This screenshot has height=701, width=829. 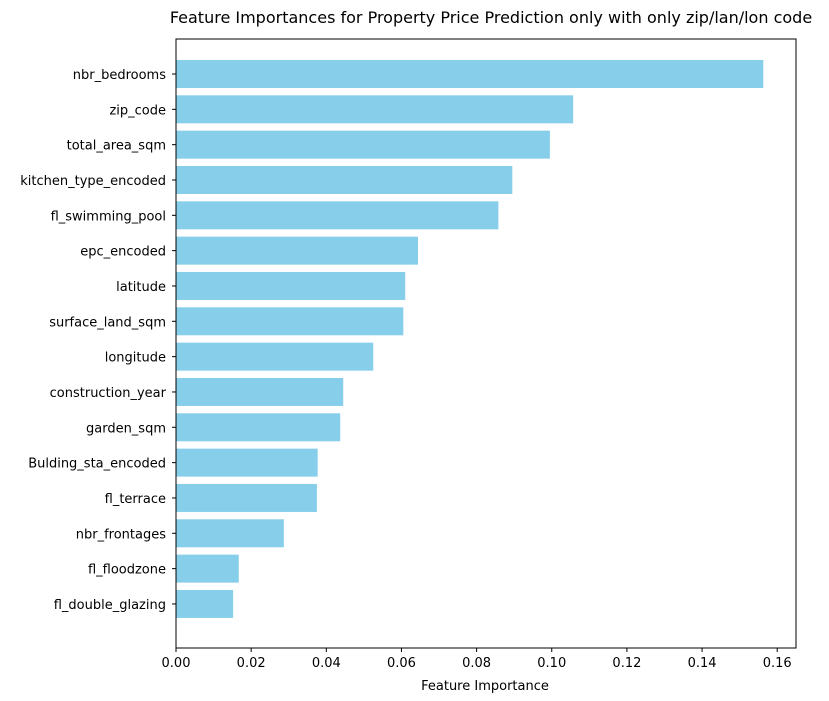 What do you see at coordinates (93, 181) in the screenshot?
I see `y-tick-label: kitchen_type_encoded` at bounding box center [93, 181].